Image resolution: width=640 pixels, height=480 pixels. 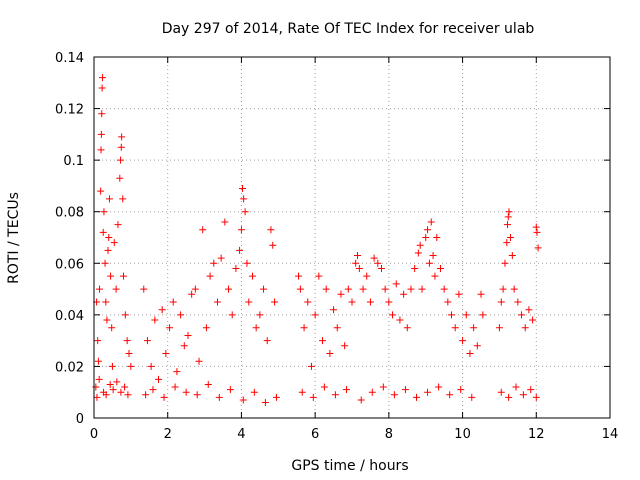 I want to click on y-tick-label: 0.04, so click(x=69, y=316).